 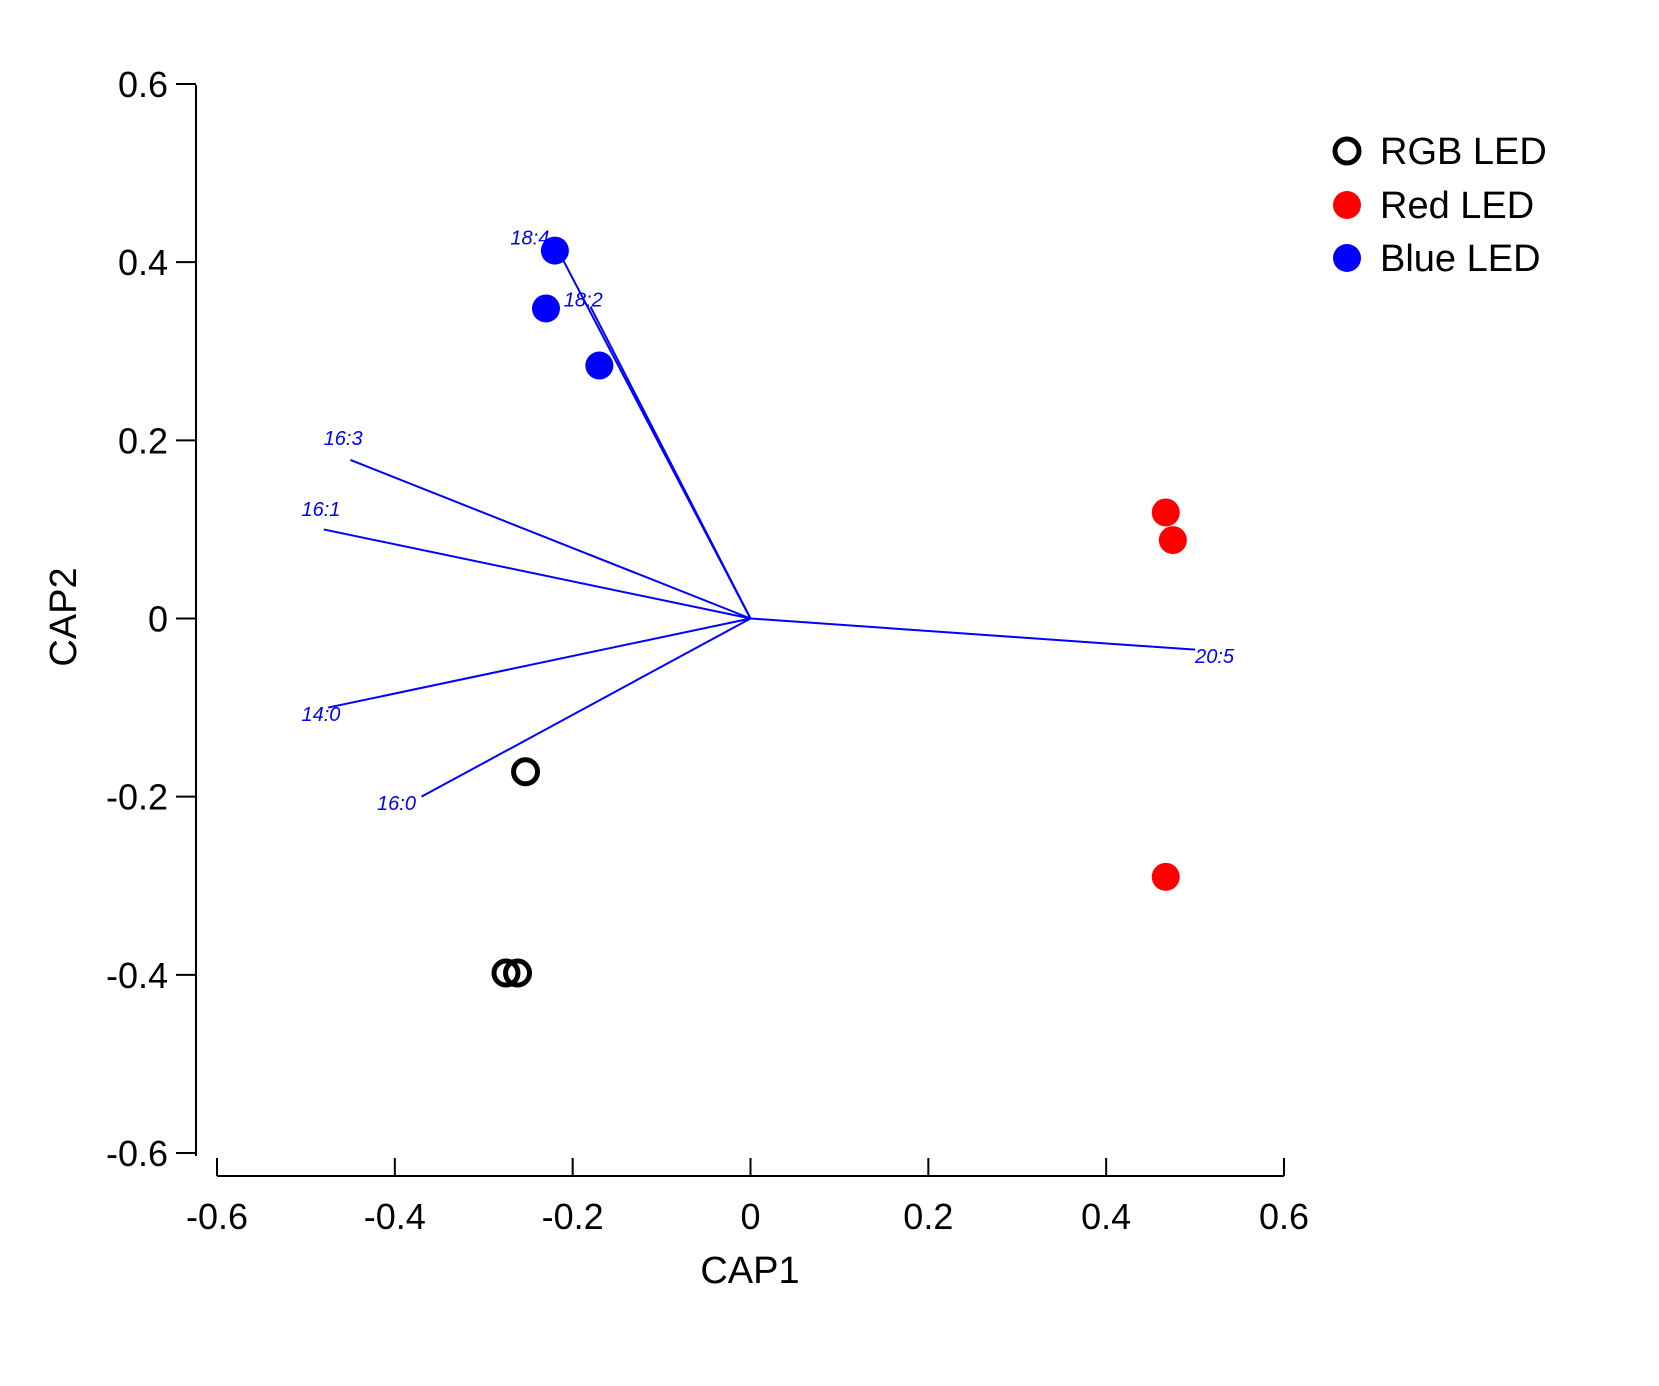 I want to click on x-tick-label: -0.4, so click(x=395, y=1216).